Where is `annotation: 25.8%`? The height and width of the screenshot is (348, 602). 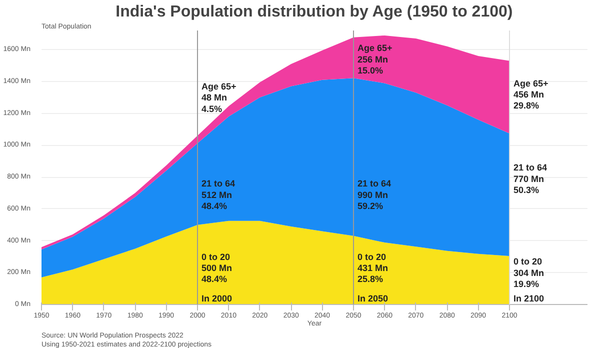
annotation: 25.8% is located at coordinates (371, 279).